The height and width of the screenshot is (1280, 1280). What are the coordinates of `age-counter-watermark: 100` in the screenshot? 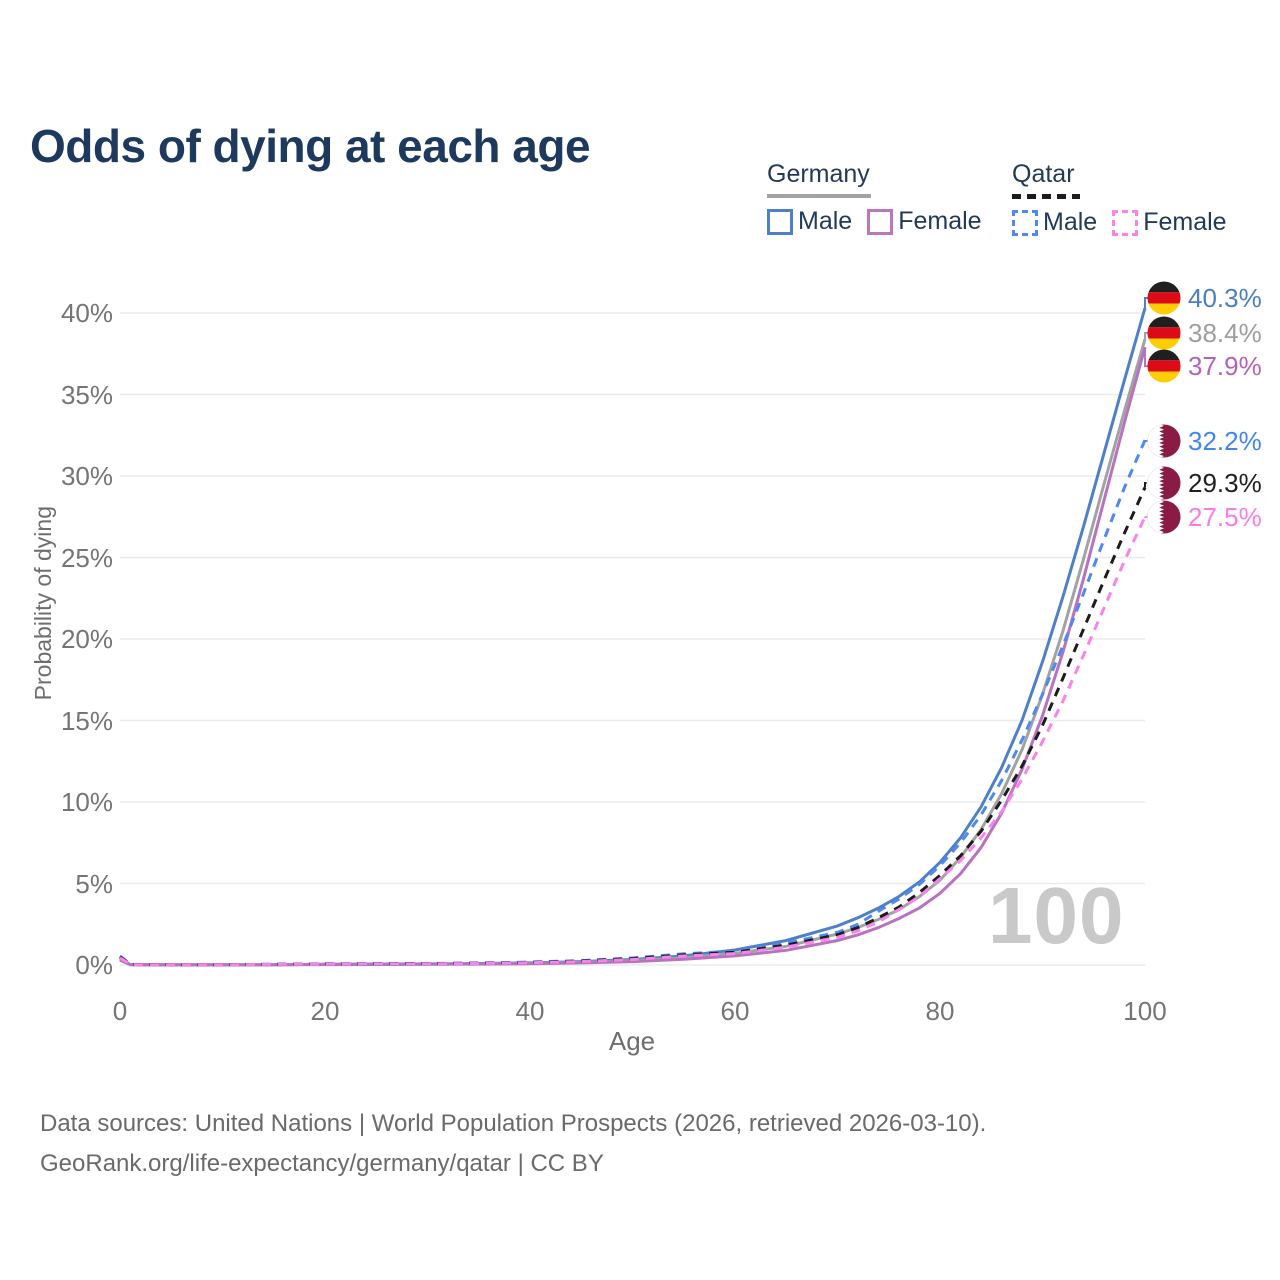 It's located at (1056, 915).